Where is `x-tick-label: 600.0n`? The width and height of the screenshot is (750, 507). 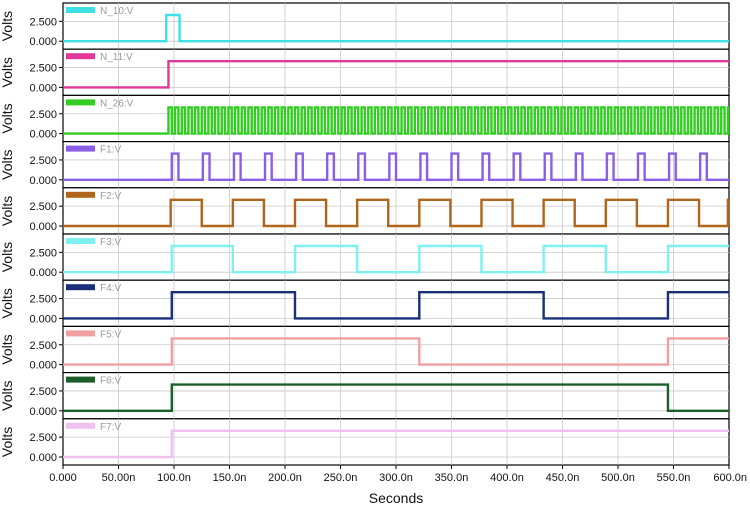
x-tick-label: 600.0n is located at coordinates (730, 478).